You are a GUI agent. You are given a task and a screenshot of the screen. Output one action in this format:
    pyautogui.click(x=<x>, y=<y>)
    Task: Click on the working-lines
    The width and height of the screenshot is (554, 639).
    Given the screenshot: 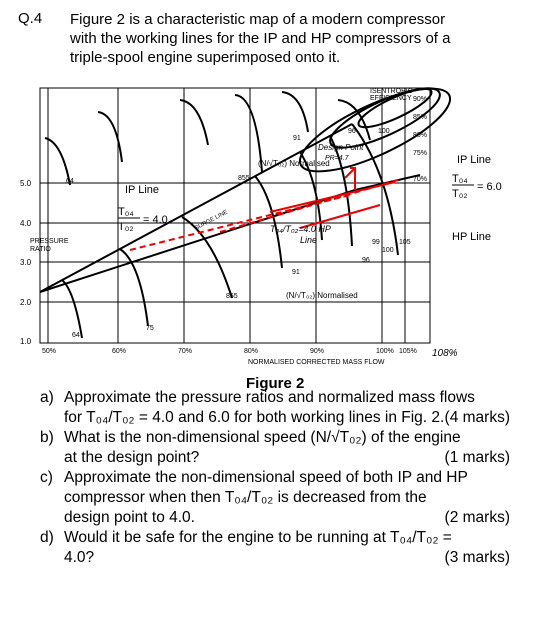 What is the action you would take?
    pyautogui.click(x=264, y=209)
    